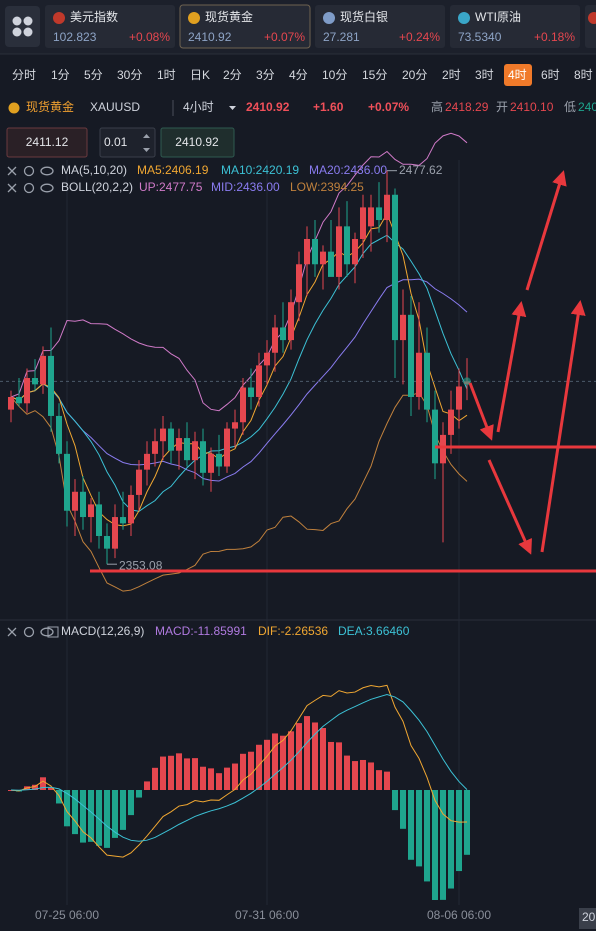 This screenshot has width=596, height=931. I want to click on ask-price: 2410.92, so click(197, 142).